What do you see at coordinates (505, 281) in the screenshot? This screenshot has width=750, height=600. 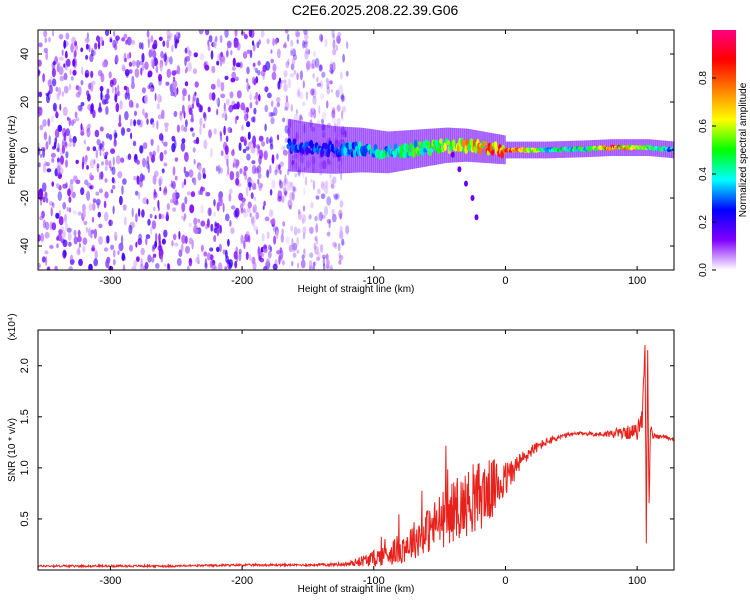 I see `x-tick-label: 0` at bounding box center [505, 281].